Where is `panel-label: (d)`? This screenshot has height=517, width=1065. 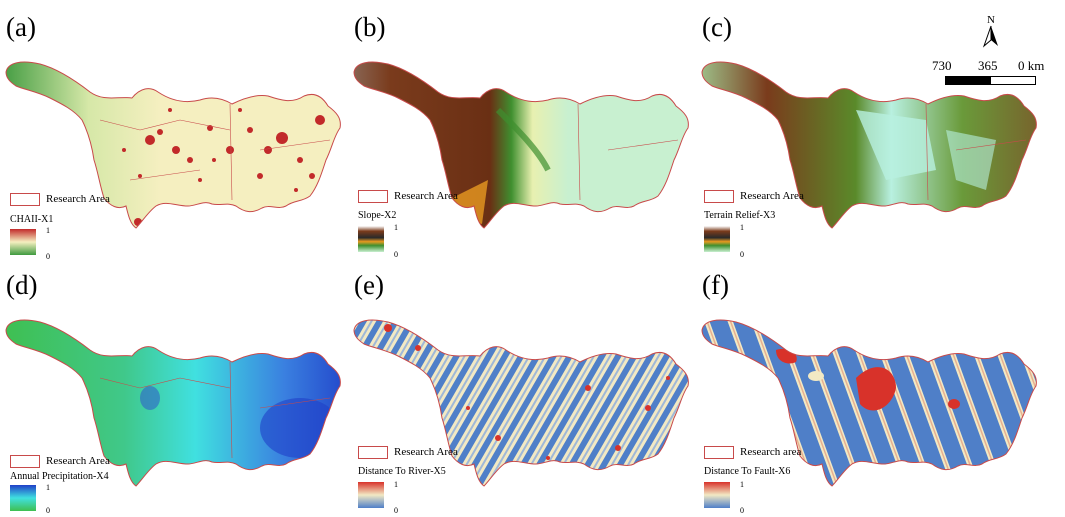
panel-label: (d) is located at coordinates (22, 285).